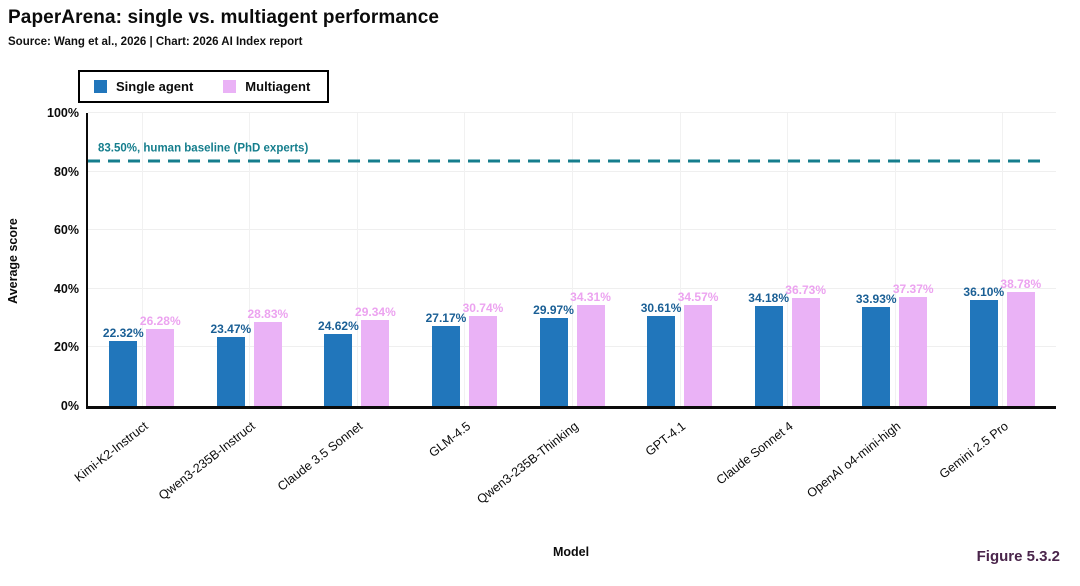  I want to click on bar-value-label: 36.10%, so click(984, 292).